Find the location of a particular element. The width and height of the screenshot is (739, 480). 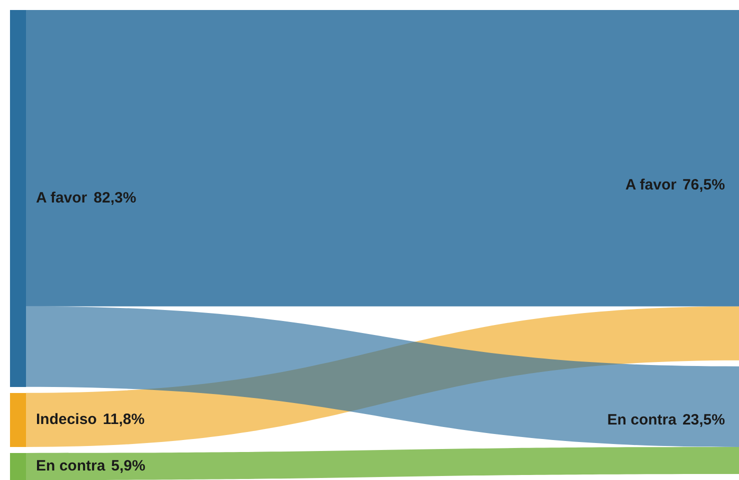

data-label: 76,5% is located at coordinates (703, 185).